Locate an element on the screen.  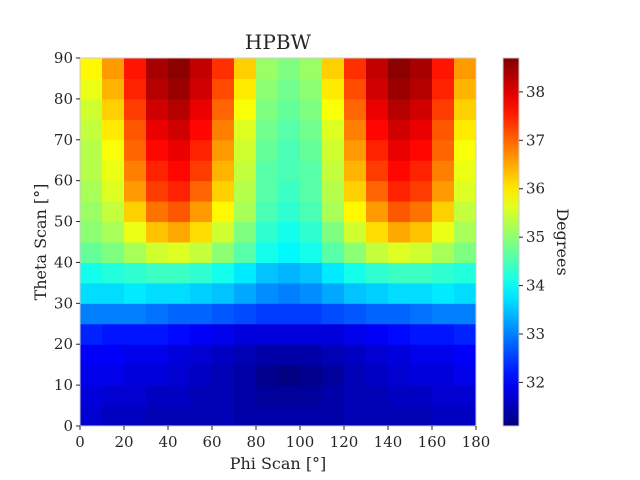
x-tick-label: 140 is located at coordinates (388, 442).